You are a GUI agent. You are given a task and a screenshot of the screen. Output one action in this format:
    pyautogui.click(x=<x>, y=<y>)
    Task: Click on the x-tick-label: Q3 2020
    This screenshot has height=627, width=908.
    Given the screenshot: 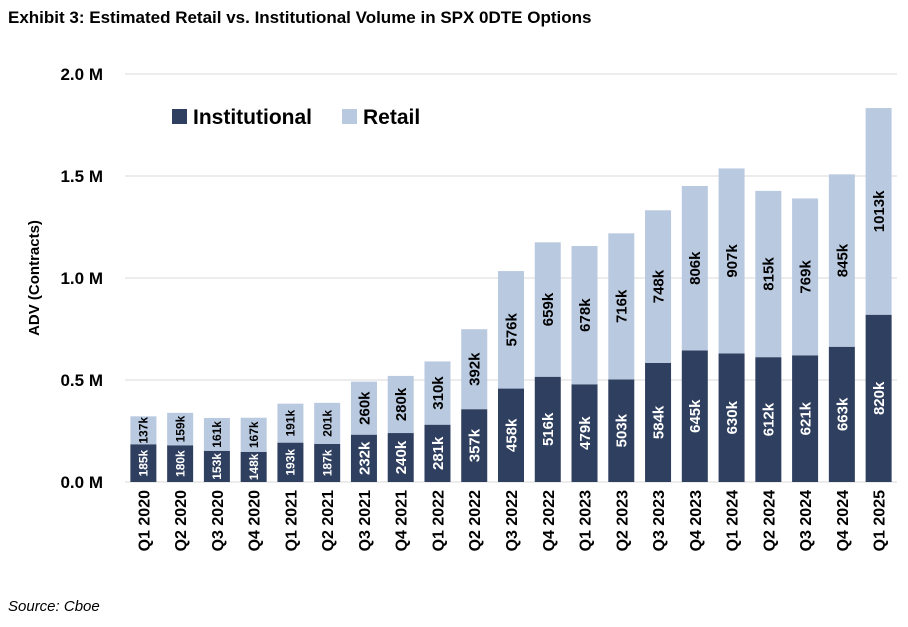 What is the action you would take?
    pyautogui.click(x=218, y=520)
    